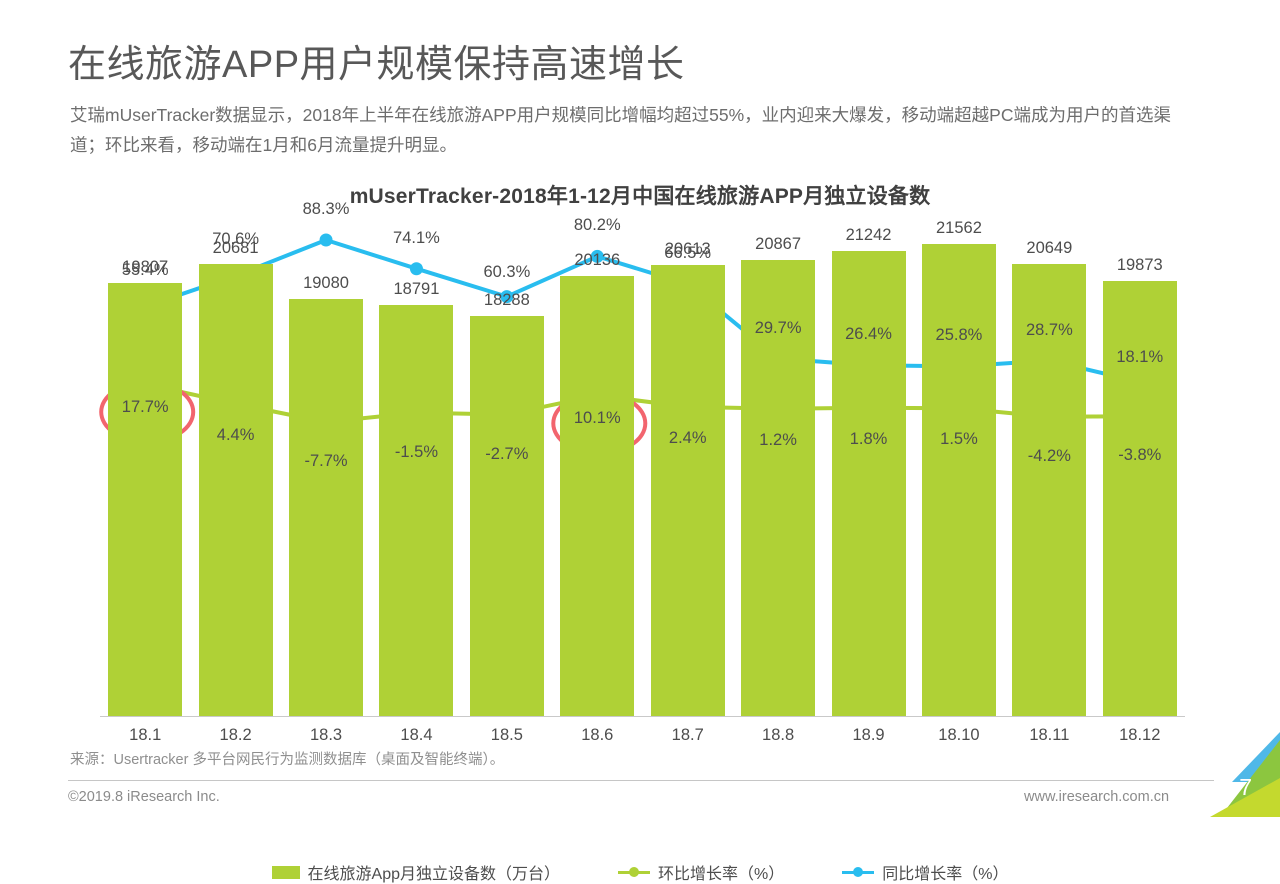  I want to click on legend-item-1: 环比增长率（%）, so click(701, 872).